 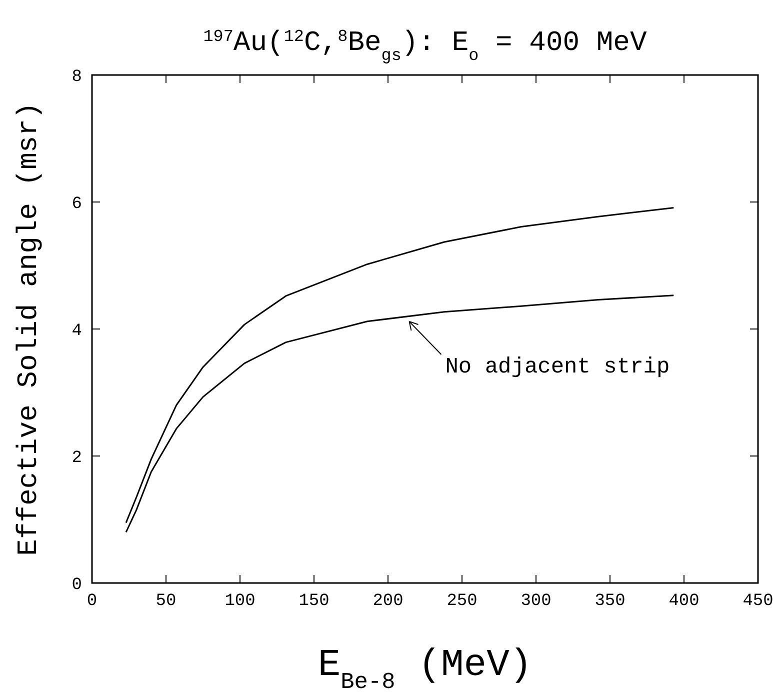 I want to click on x-axis-title: E$_{Be-8}$ (MeV), so click(x=425, y=669).